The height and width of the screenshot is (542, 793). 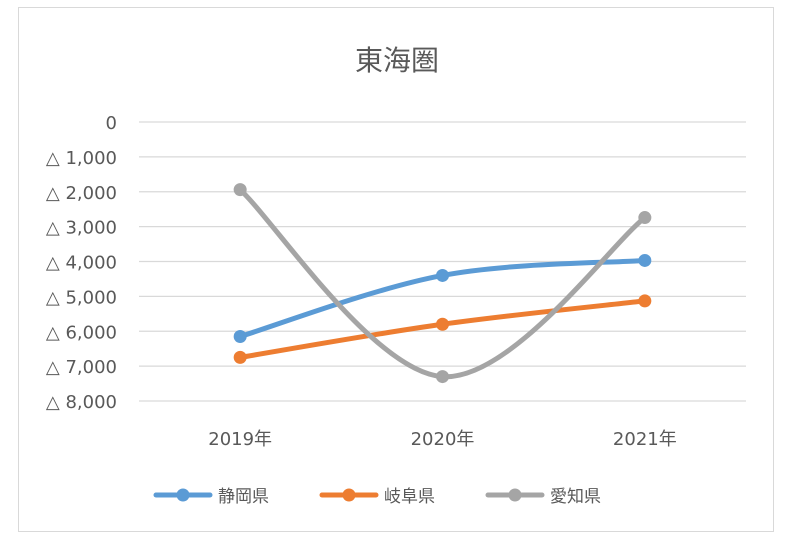 What do you see at coordinates (397, 60) in the screenshot?
I see `chart-title: 東海圏` at bounding box center [397, 60].